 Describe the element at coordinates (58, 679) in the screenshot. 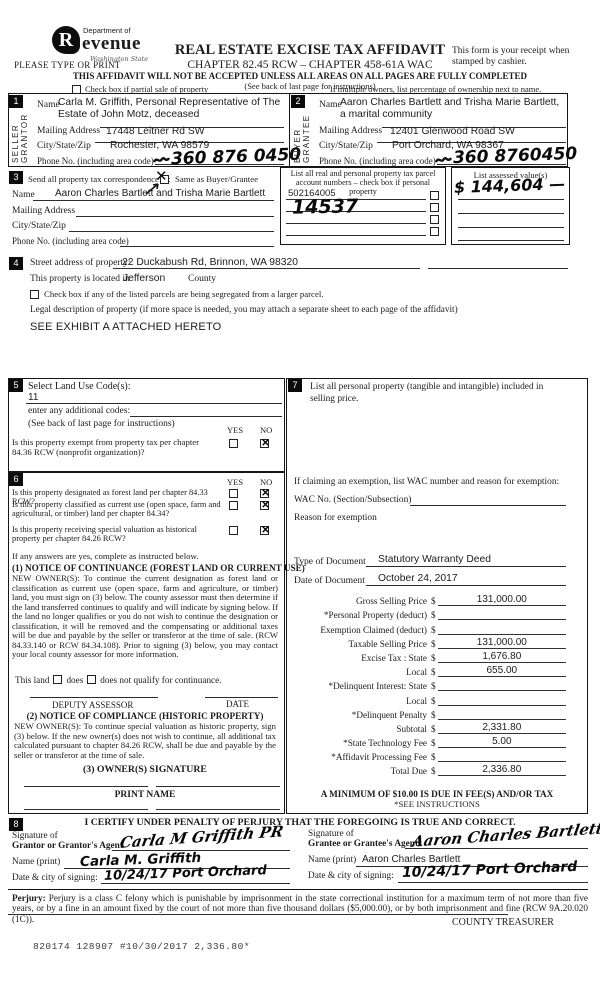

I see `land-does-checkbox` at that location.